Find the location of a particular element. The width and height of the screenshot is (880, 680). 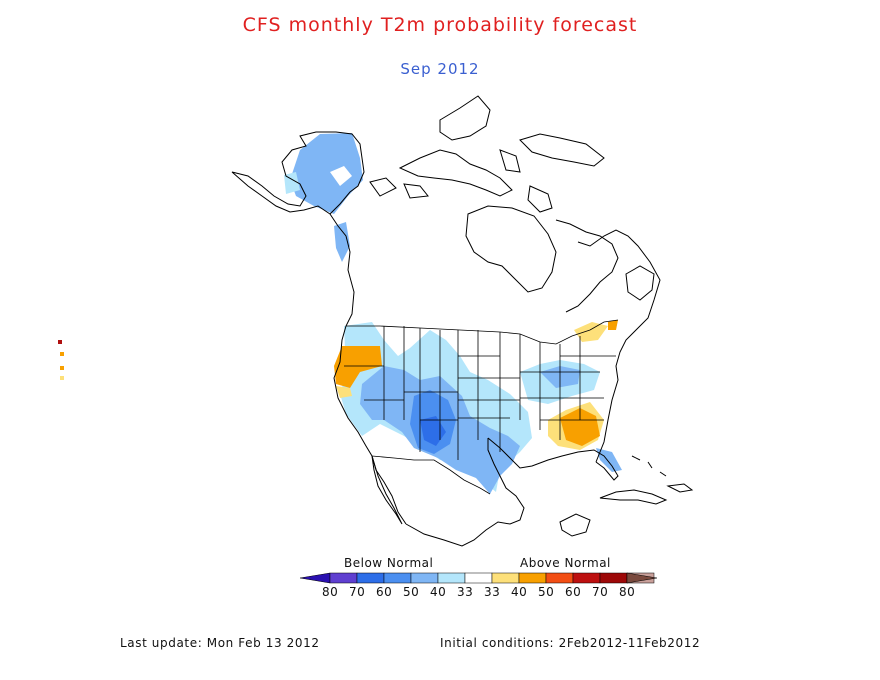

colorbar-neutral is located at coordinates (478, 578).